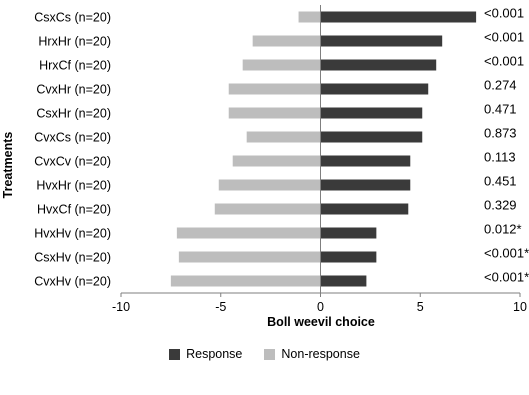 This screenshot has height=395, width=529. I want to click on p-value-label: 0.451, so click(500, 181).